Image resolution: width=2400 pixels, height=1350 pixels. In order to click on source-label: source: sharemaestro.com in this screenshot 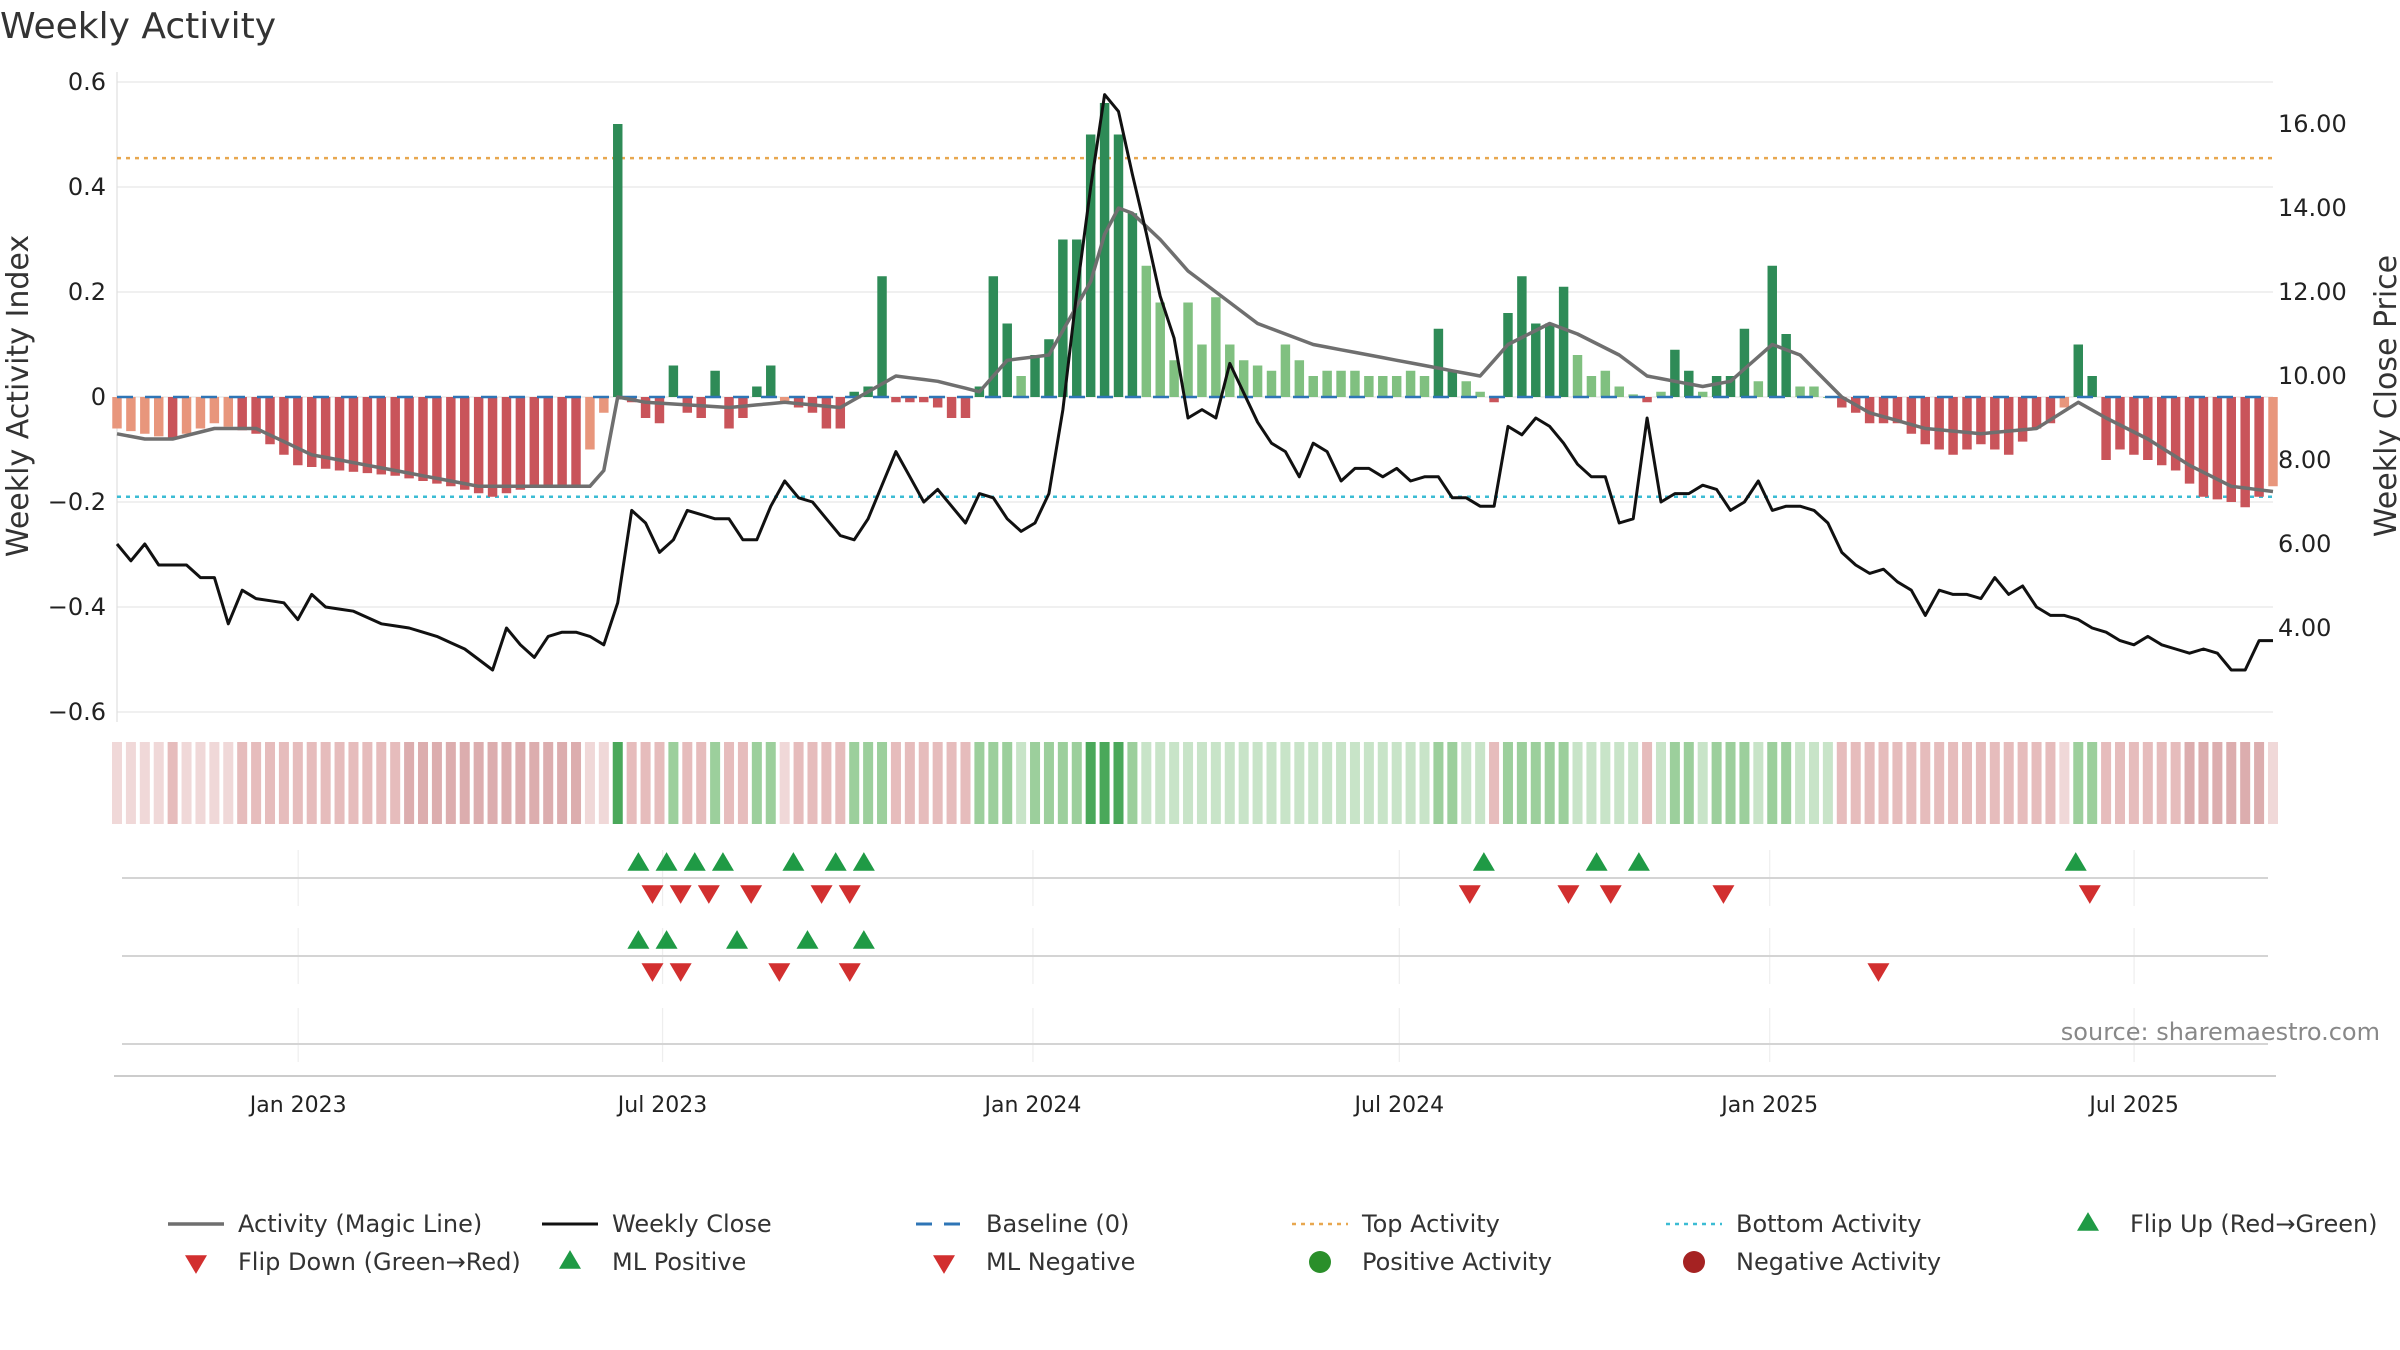, I will do `click(2220, 1032)`.